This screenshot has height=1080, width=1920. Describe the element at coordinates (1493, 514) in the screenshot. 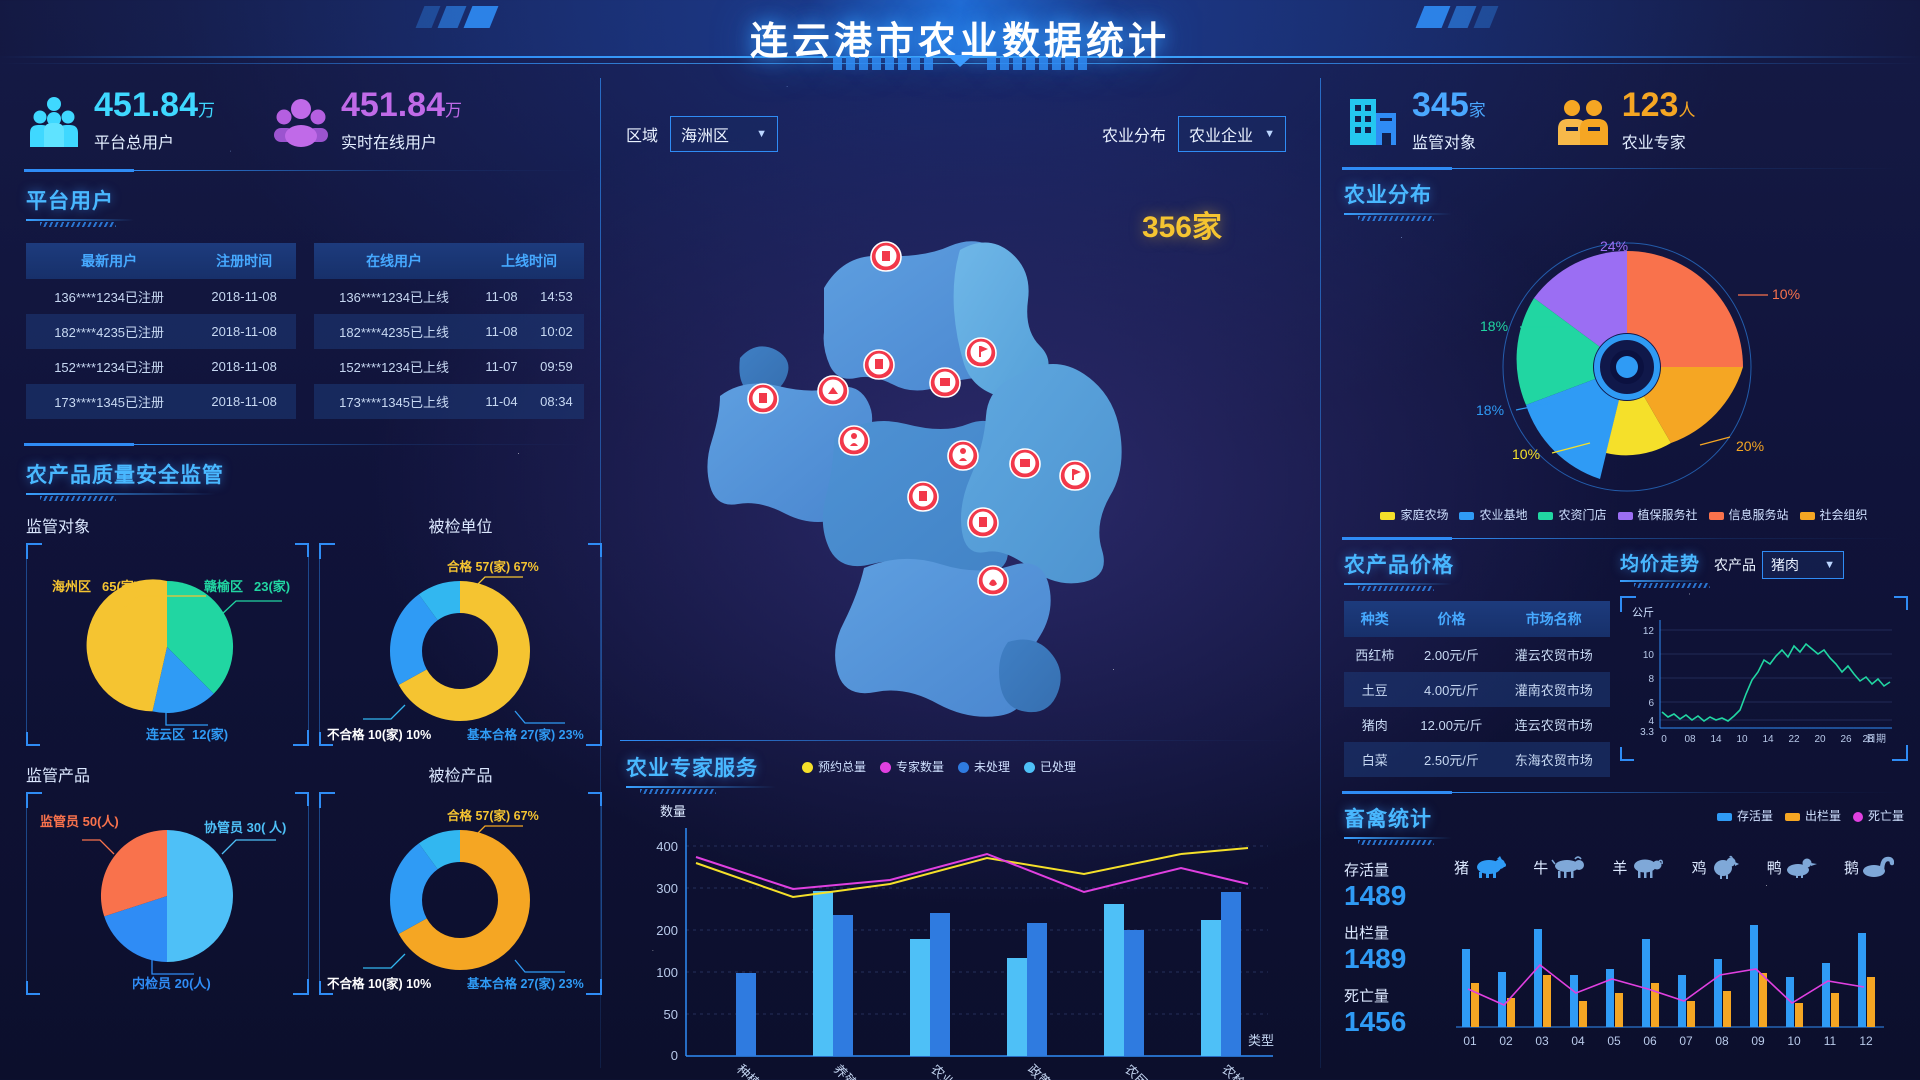

I see `legend-item-agri-base: 农业基地` at that location.